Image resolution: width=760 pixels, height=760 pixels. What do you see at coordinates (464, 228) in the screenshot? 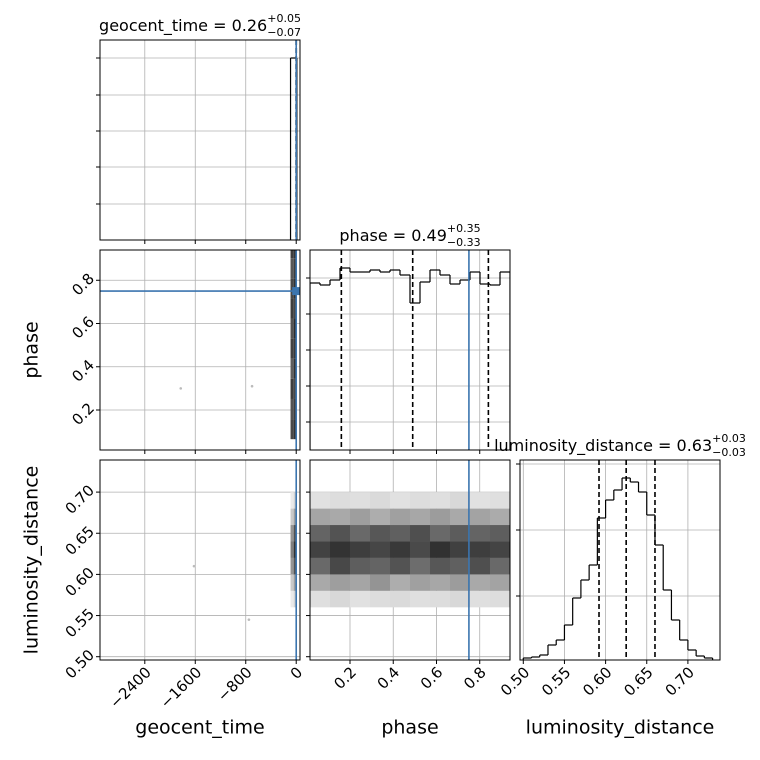
I see `title-upper: +0.35` at bounding box center [464, 228].